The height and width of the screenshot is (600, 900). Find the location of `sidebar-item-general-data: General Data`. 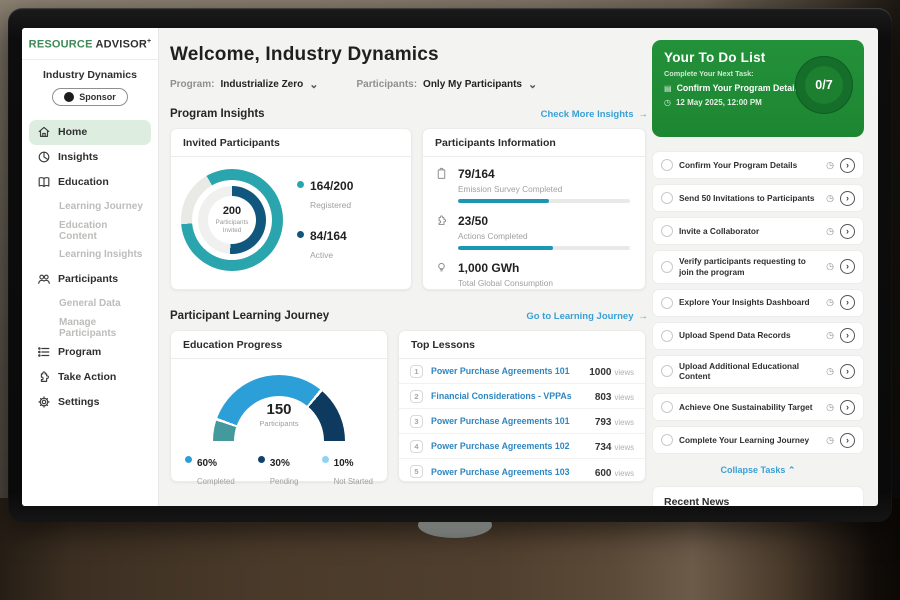

sidebar-item-general-data: General Data is located at coordinates (90, 304).